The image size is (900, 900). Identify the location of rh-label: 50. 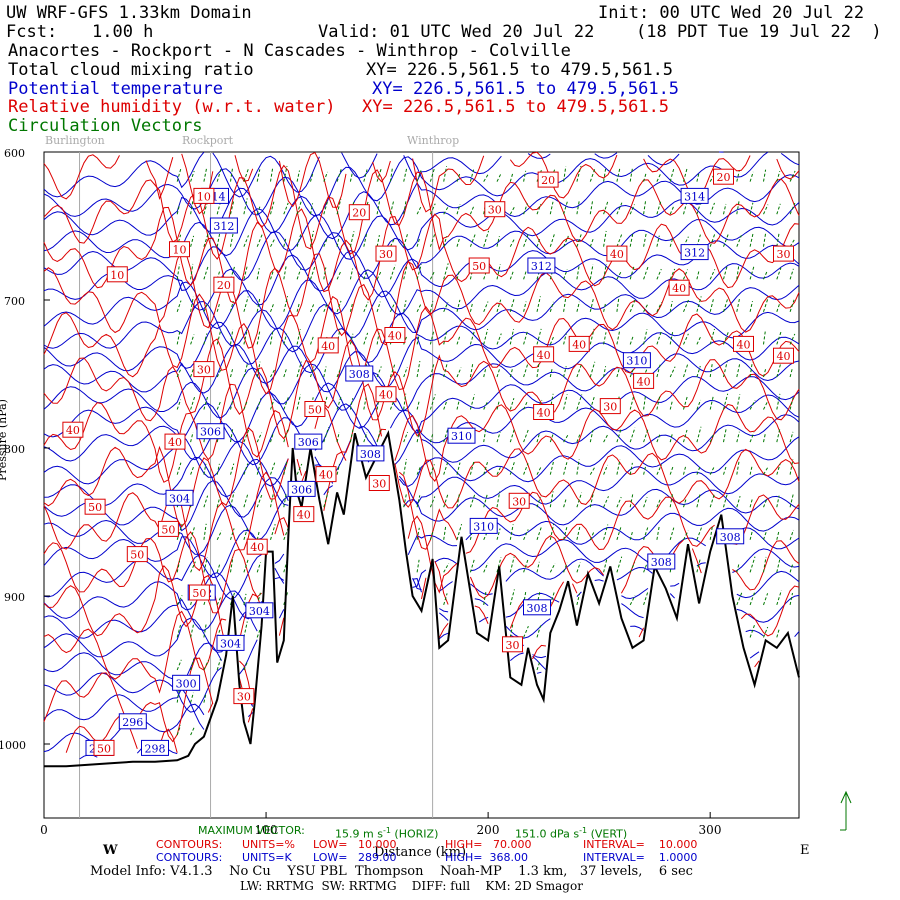
(315, 410).